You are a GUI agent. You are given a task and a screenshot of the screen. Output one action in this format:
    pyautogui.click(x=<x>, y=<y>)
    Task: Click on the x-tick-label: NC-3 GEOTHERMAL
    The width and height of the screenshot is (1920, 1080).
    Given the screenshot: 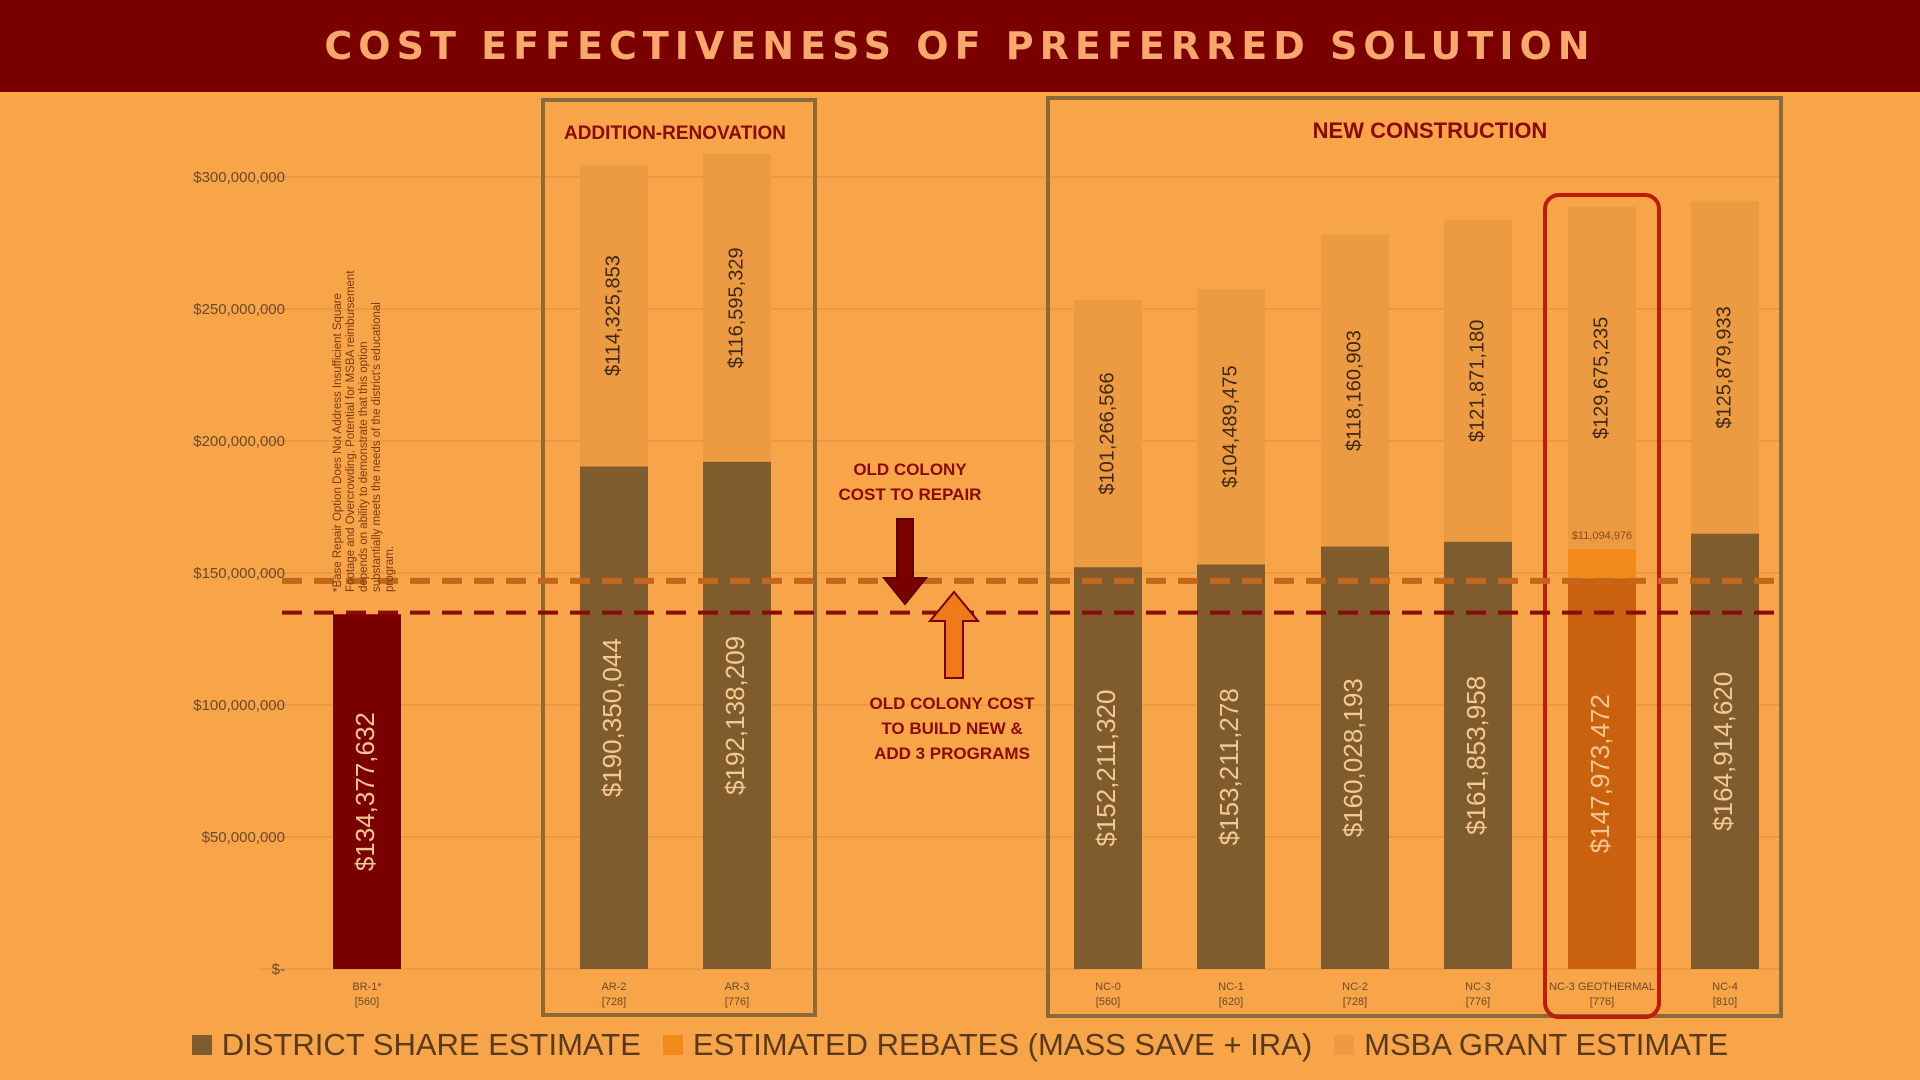 What is the action you would take?
    pyautogui.click(x=1602, y=987)
    